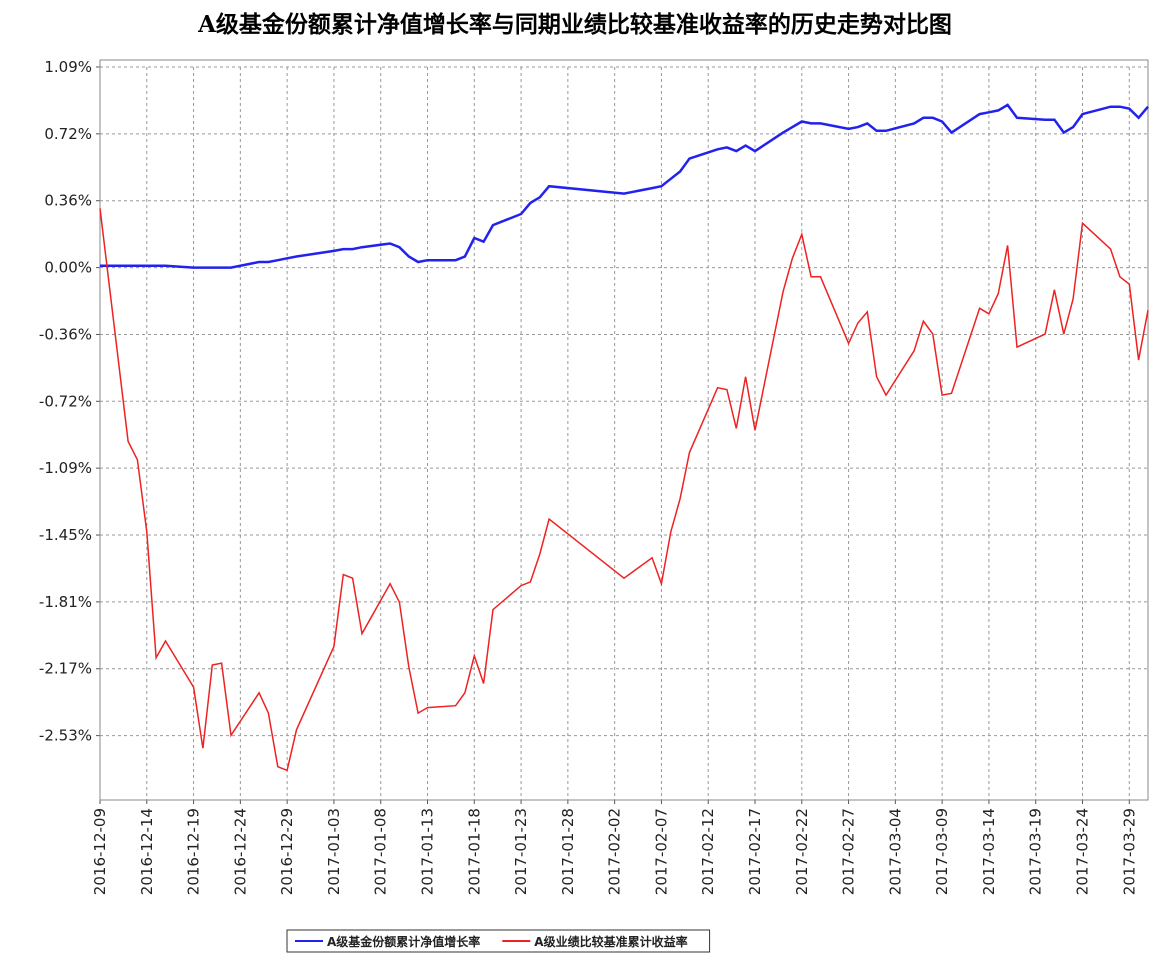 The height and width of the screenshot is (954, 1150). What do you see at coordinates (240, 851) in the screenshot?
I see `x-tick-label: 2016-12-24` at bounding box center [240, 851].